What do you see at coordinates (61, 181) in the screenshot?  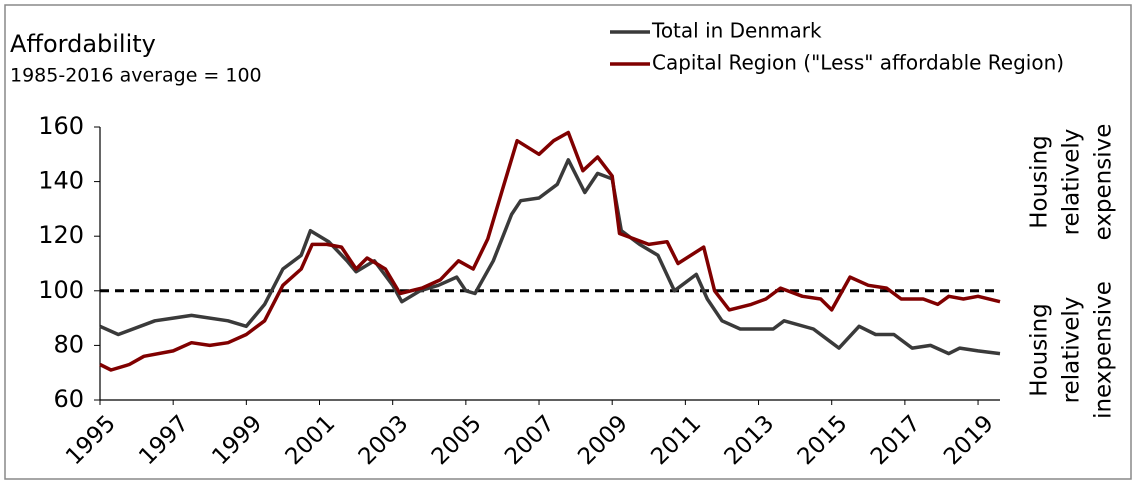 I see `y-tick-label: 140` at bounding box center [61, 181].